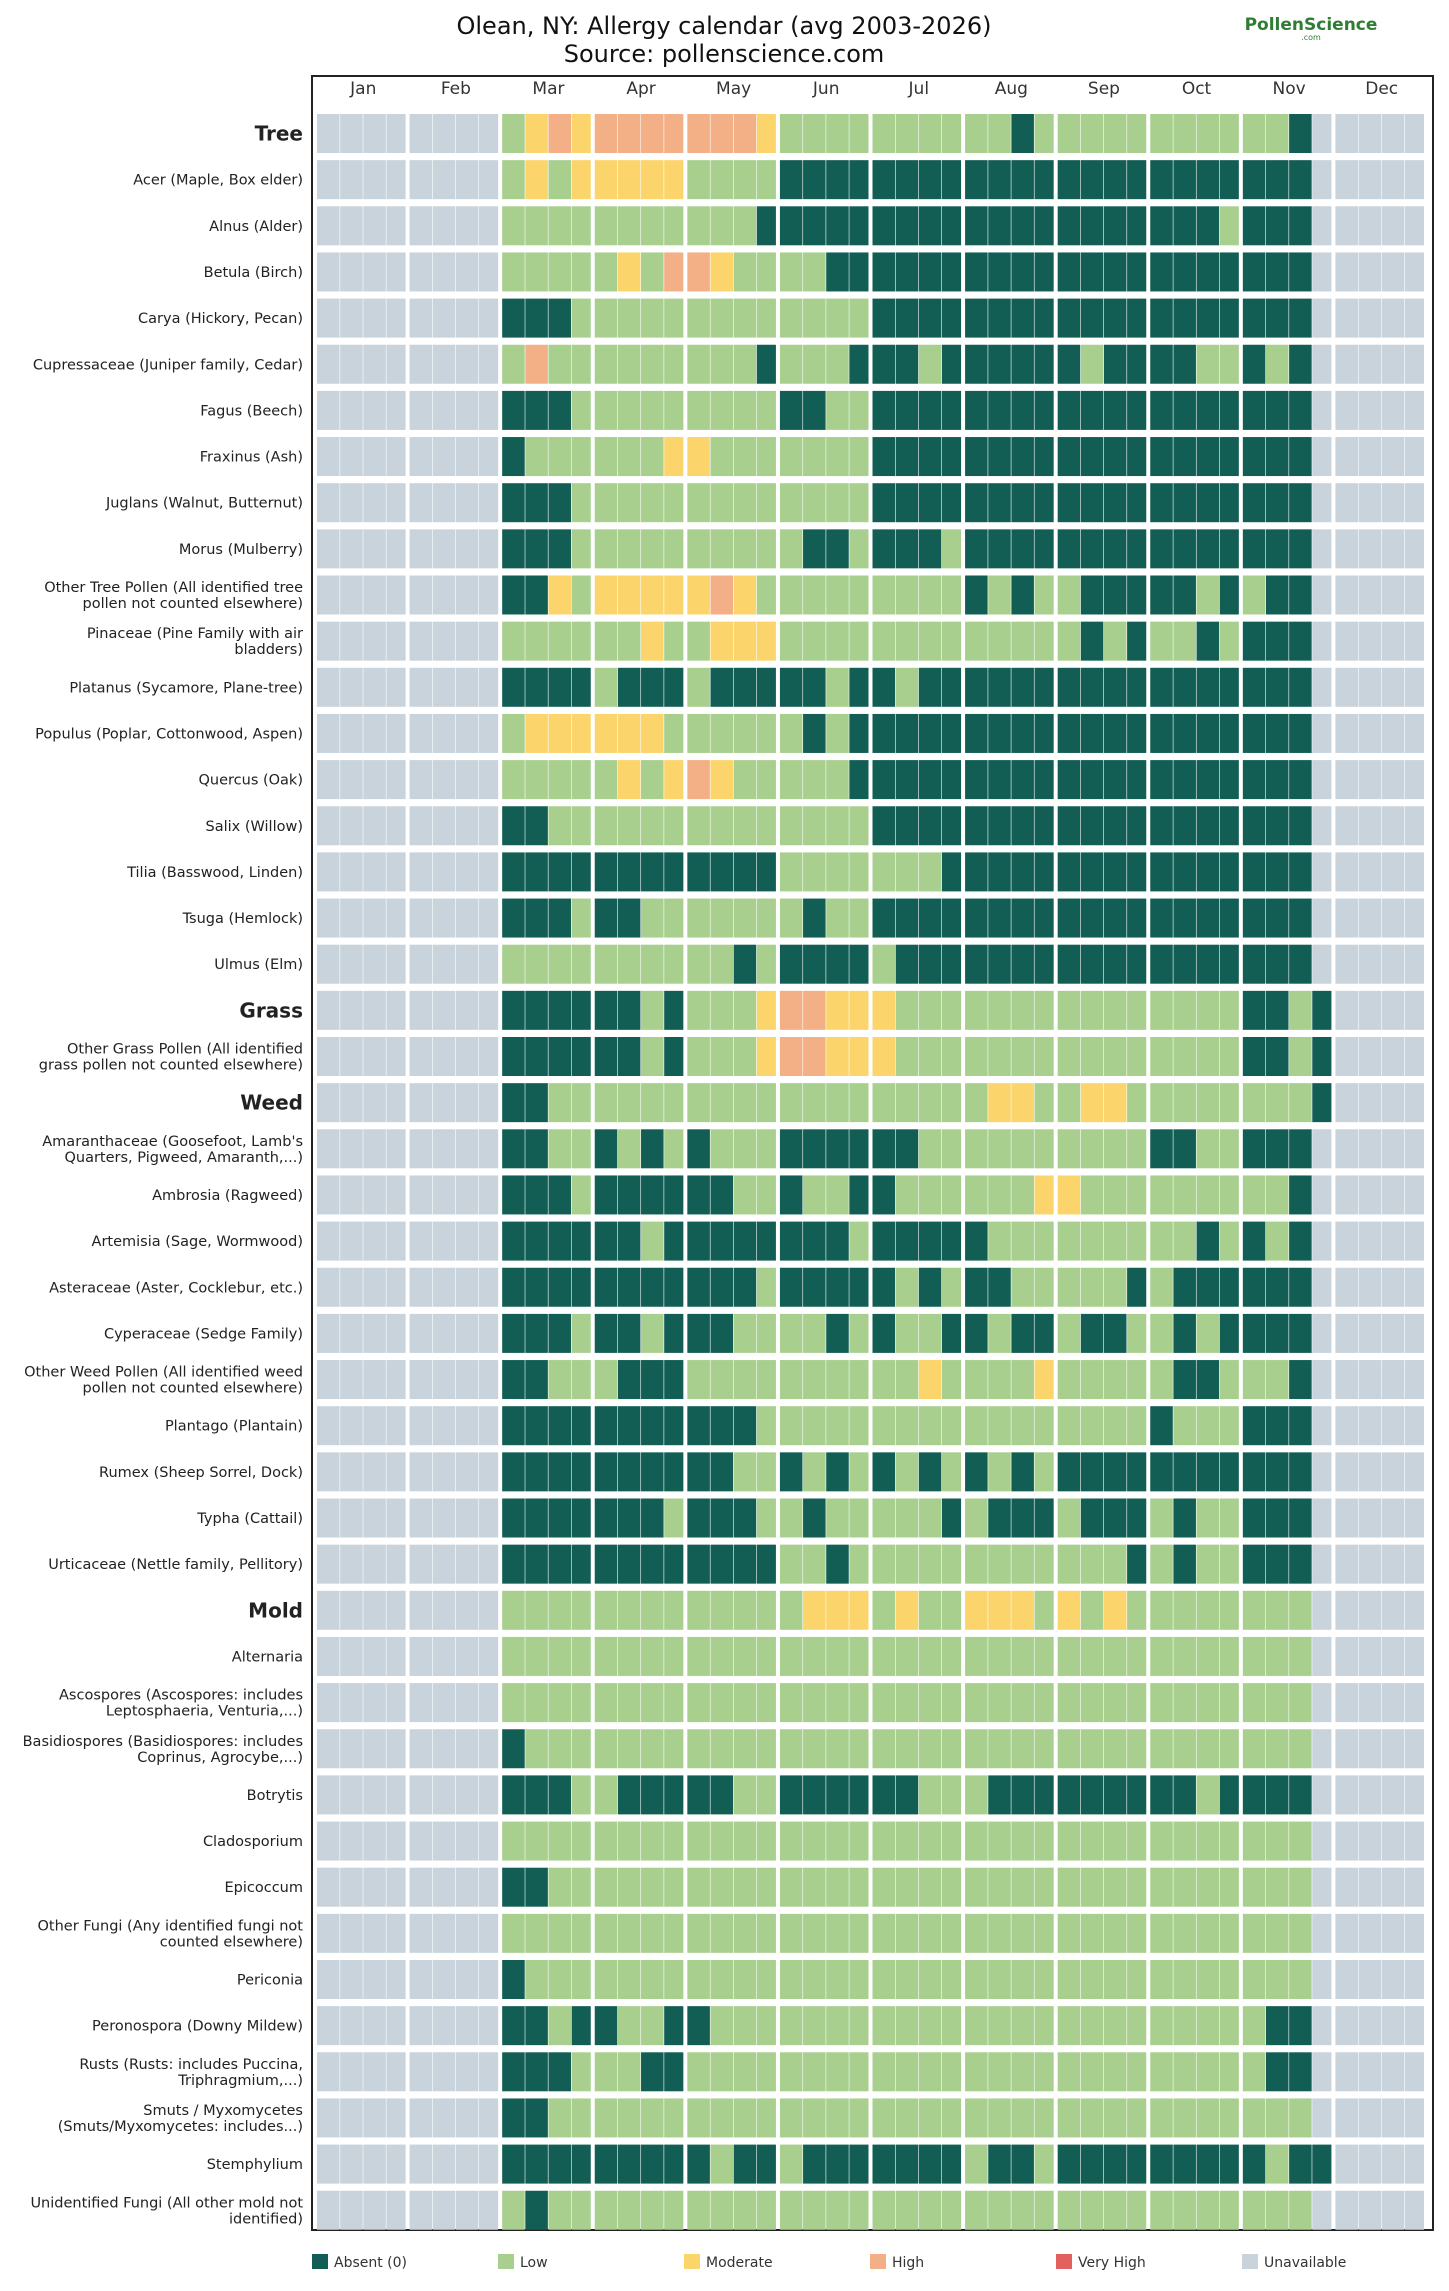 The height and width of the screenshot is (2291, 1449). What do you see at coordinates (489, 1010) in the screenshot?
I see `cell-grass-w8` at bounding box center [489, 1010].